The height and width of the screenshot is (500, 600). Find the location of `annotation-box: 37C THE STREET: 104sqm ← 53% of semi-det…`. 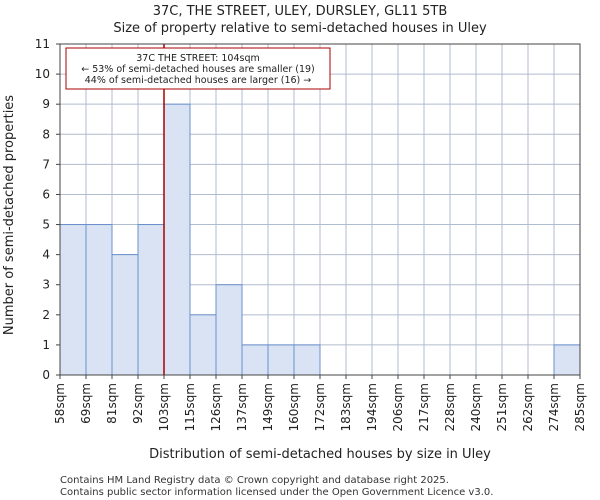

annotation-box: 37C THE STREET: 104sqm ← 53% of semi-det… is located at coordinates (198, 68).